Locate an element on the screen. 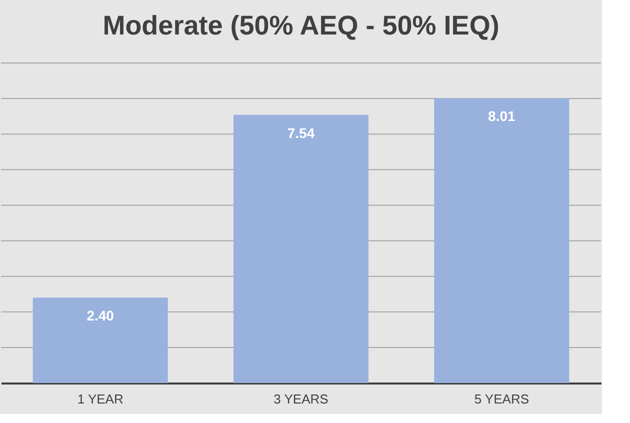  data-label: 7.54 is located at coordinates (301, 132).